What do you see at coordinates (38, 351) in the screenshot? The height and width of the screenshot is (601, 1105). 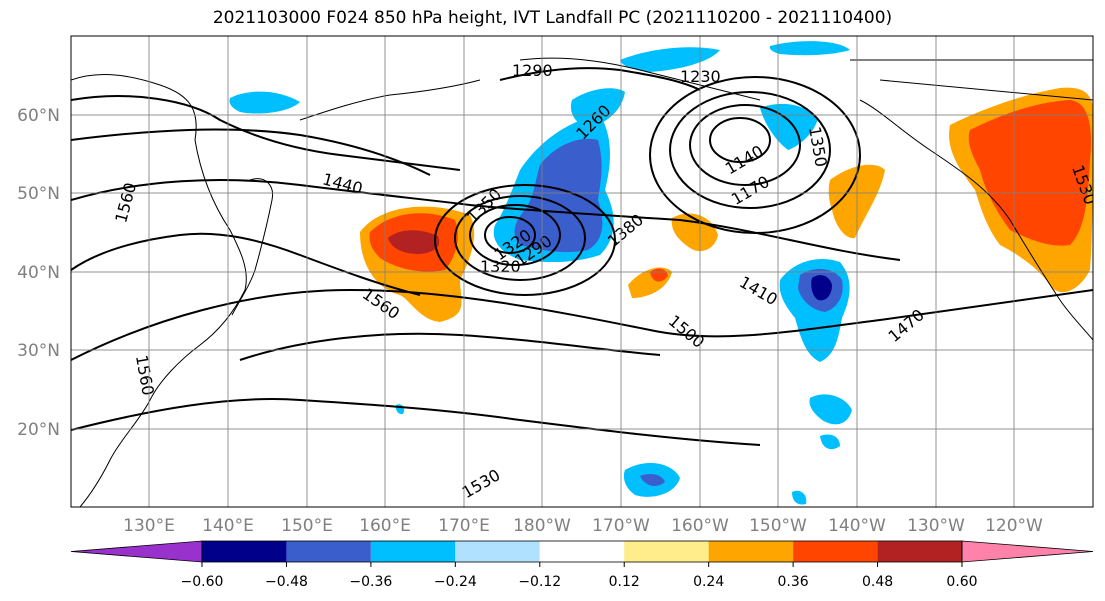 I see `latitude-tick-label: 30°N` at bounding box center [38, 351].